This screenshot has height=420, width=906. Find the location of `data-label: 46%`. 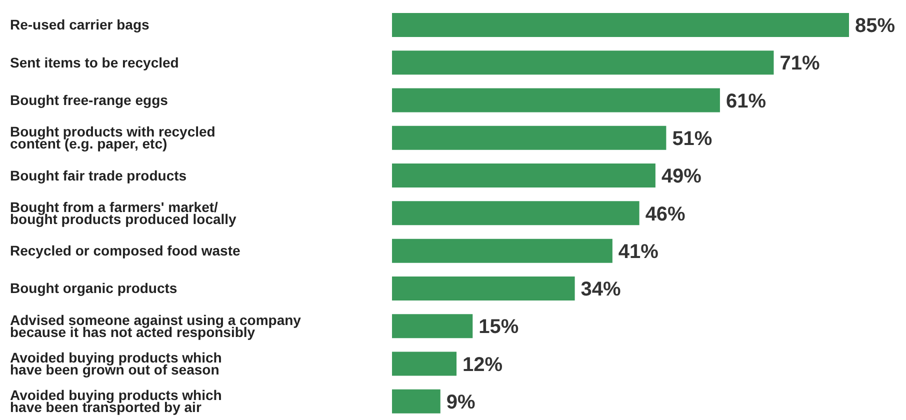

data-label: 46% is located at coordinates (665, 214).